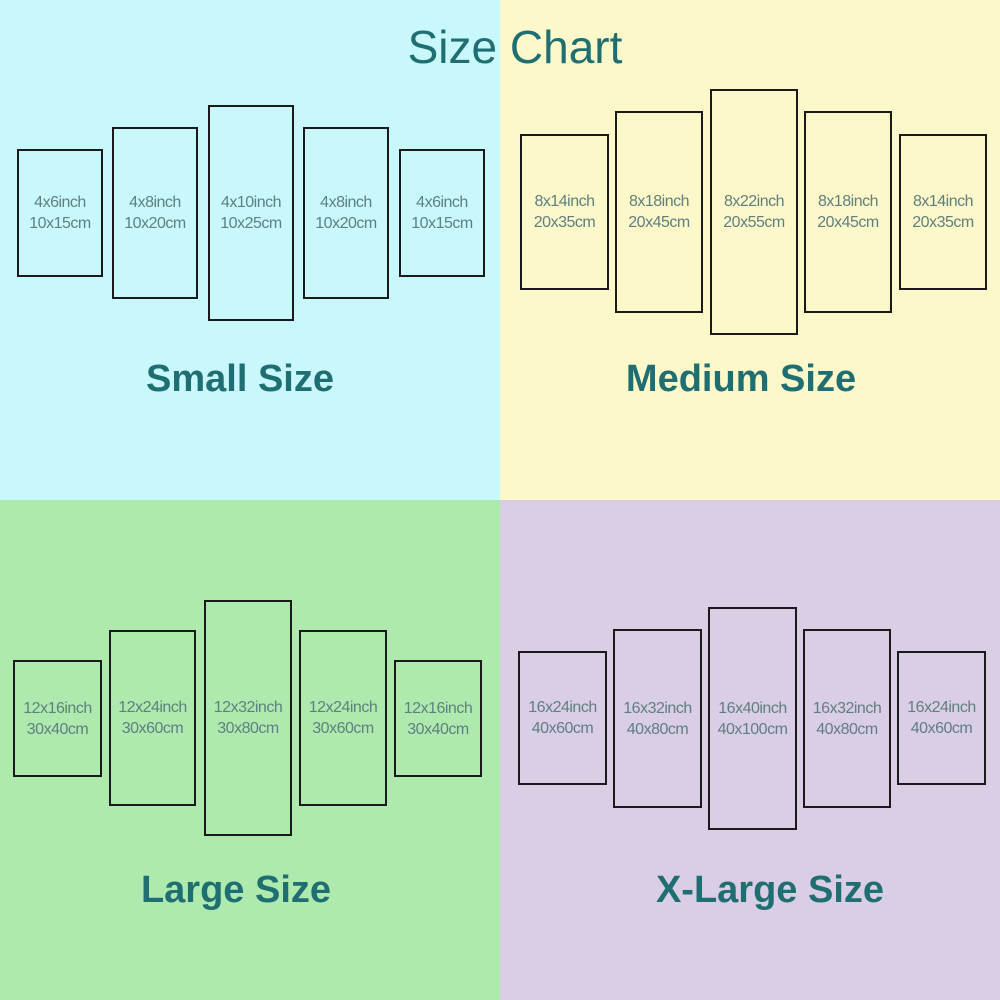 This screenshot has width=1000, height=1000. Describe the element at coordinates (848, 212) in the screenshot. I see `medium-panel-4: 8x18inch 20x45cm` at that location.